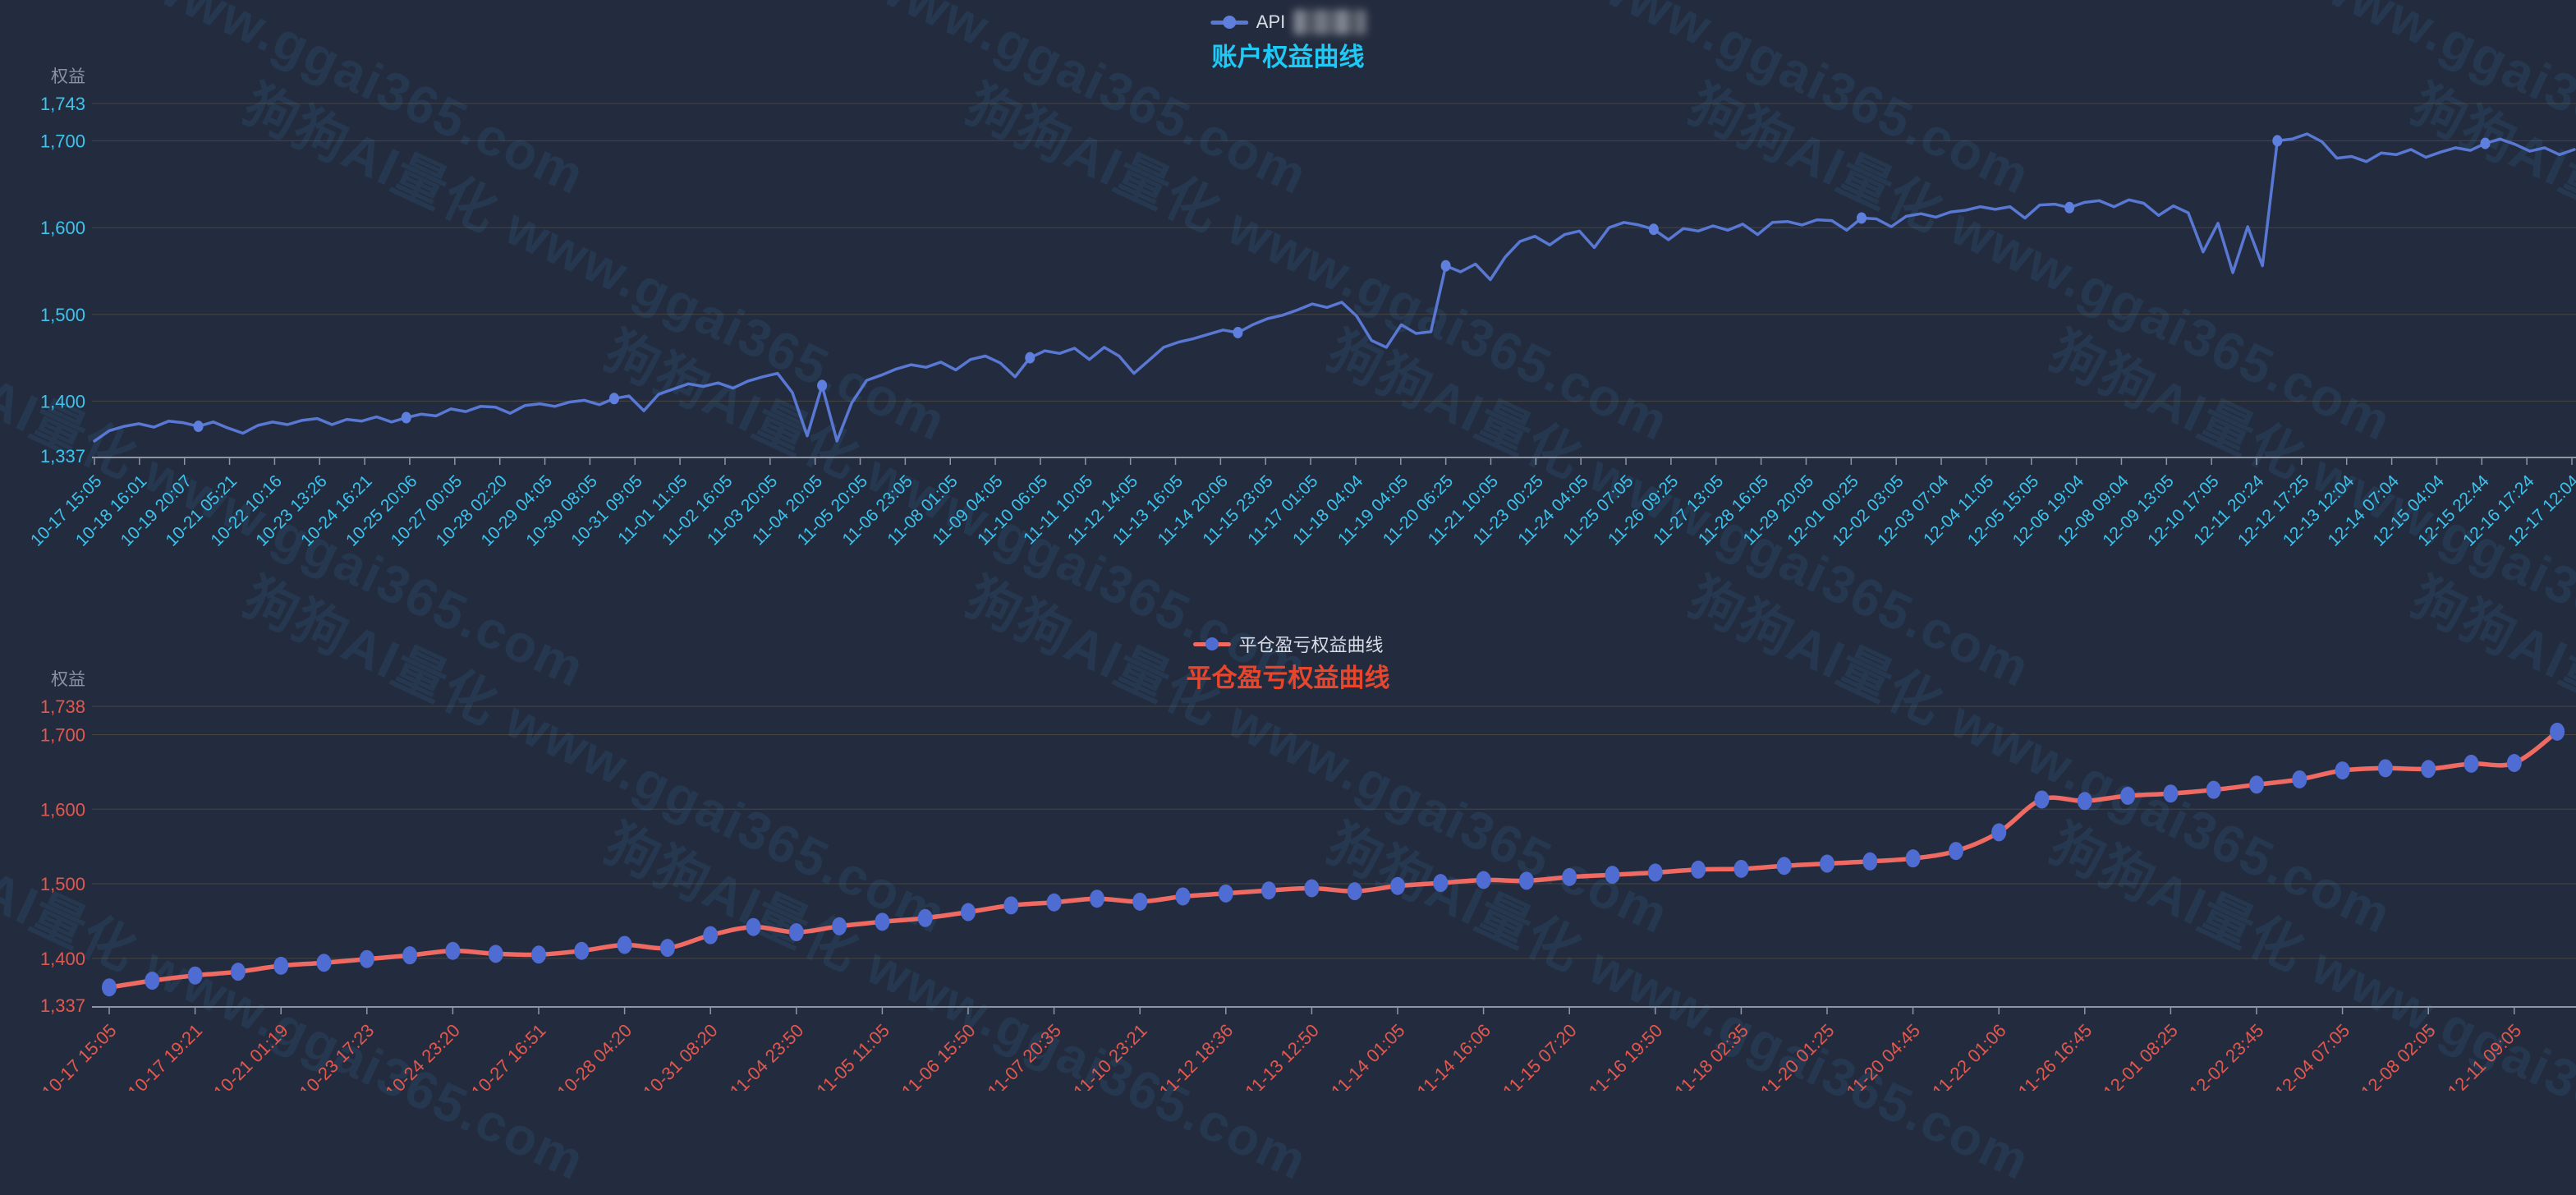 This screenshot has width=2576, height=1195. I want to click on x-tick-label: 11-16 19:50, so click(1626, 1055).